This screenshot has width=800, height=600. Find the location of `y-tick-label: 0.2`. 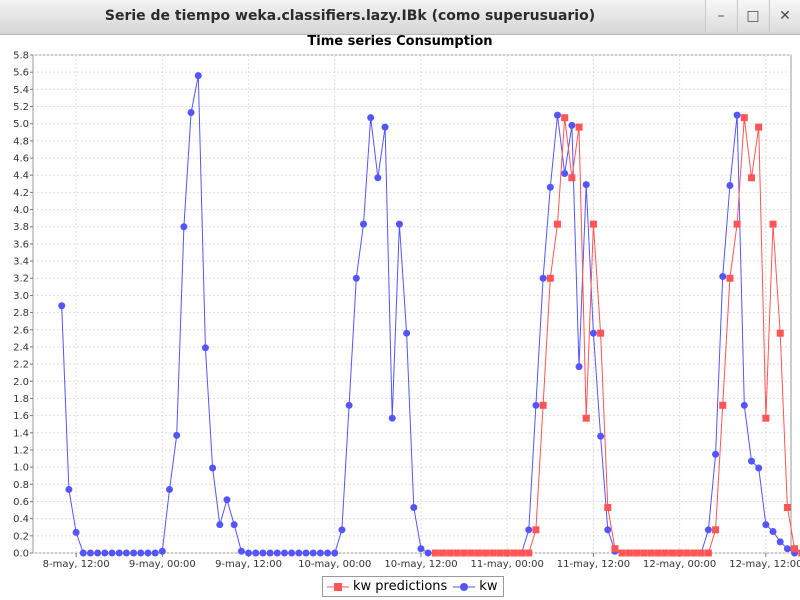

y-tick-label: 0.2 is located at coordinates (21, 536).